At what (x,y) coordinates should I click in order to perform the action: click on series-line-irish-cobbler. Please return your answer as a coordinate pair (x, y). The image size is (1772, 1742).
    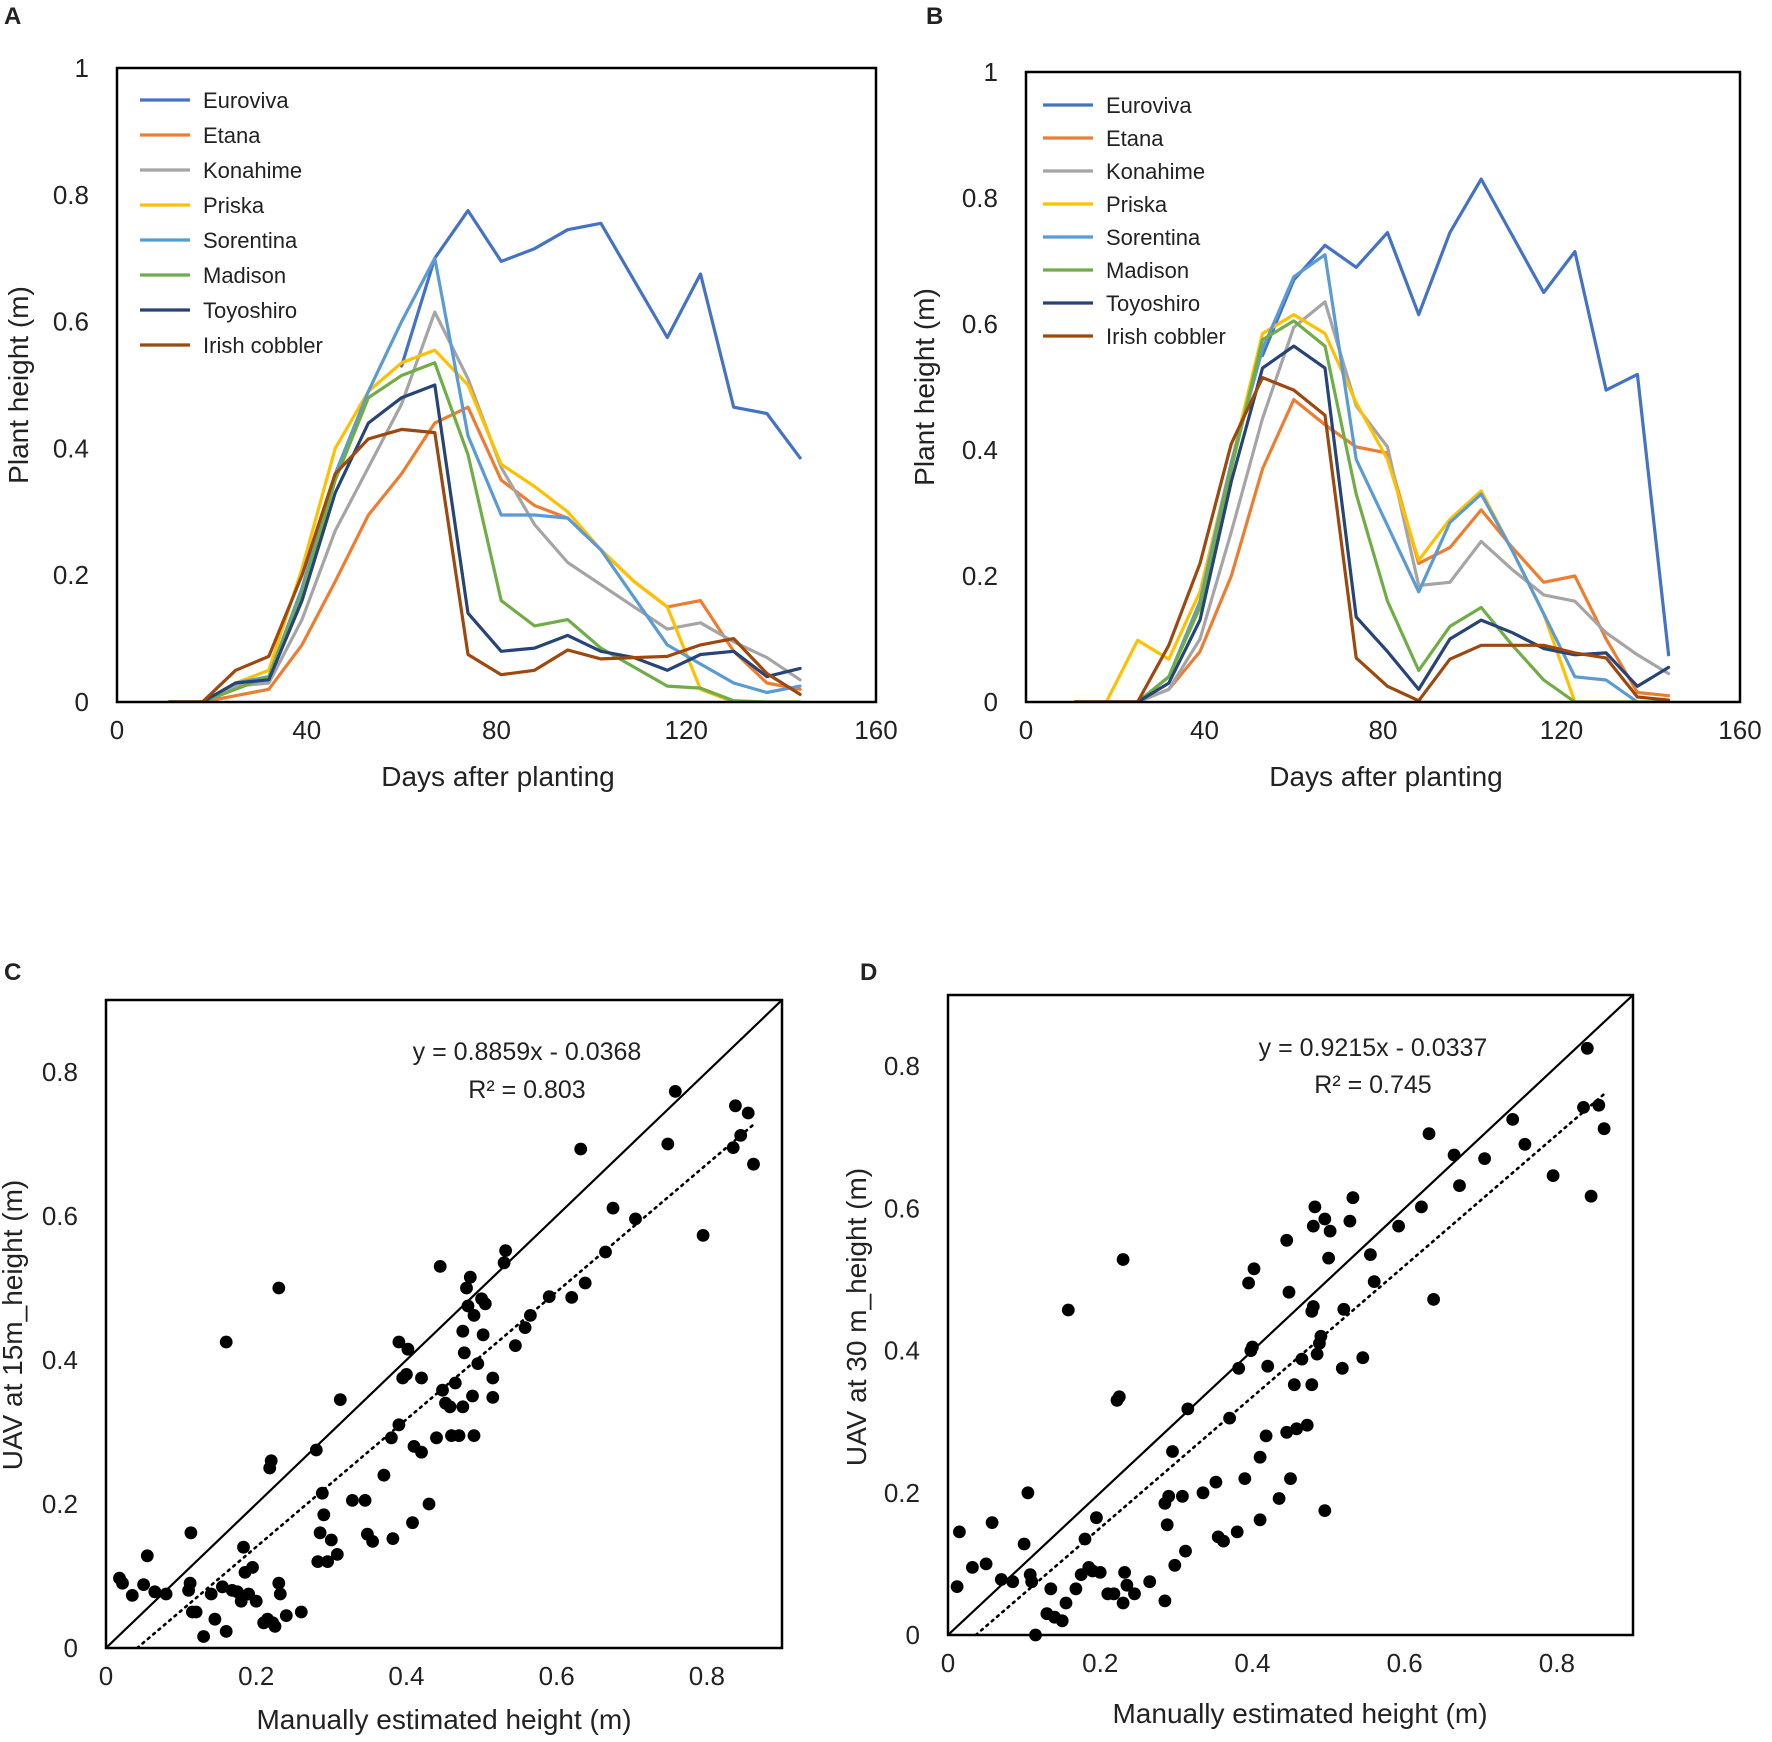
    Looking at the image, I should click on (484, 564).